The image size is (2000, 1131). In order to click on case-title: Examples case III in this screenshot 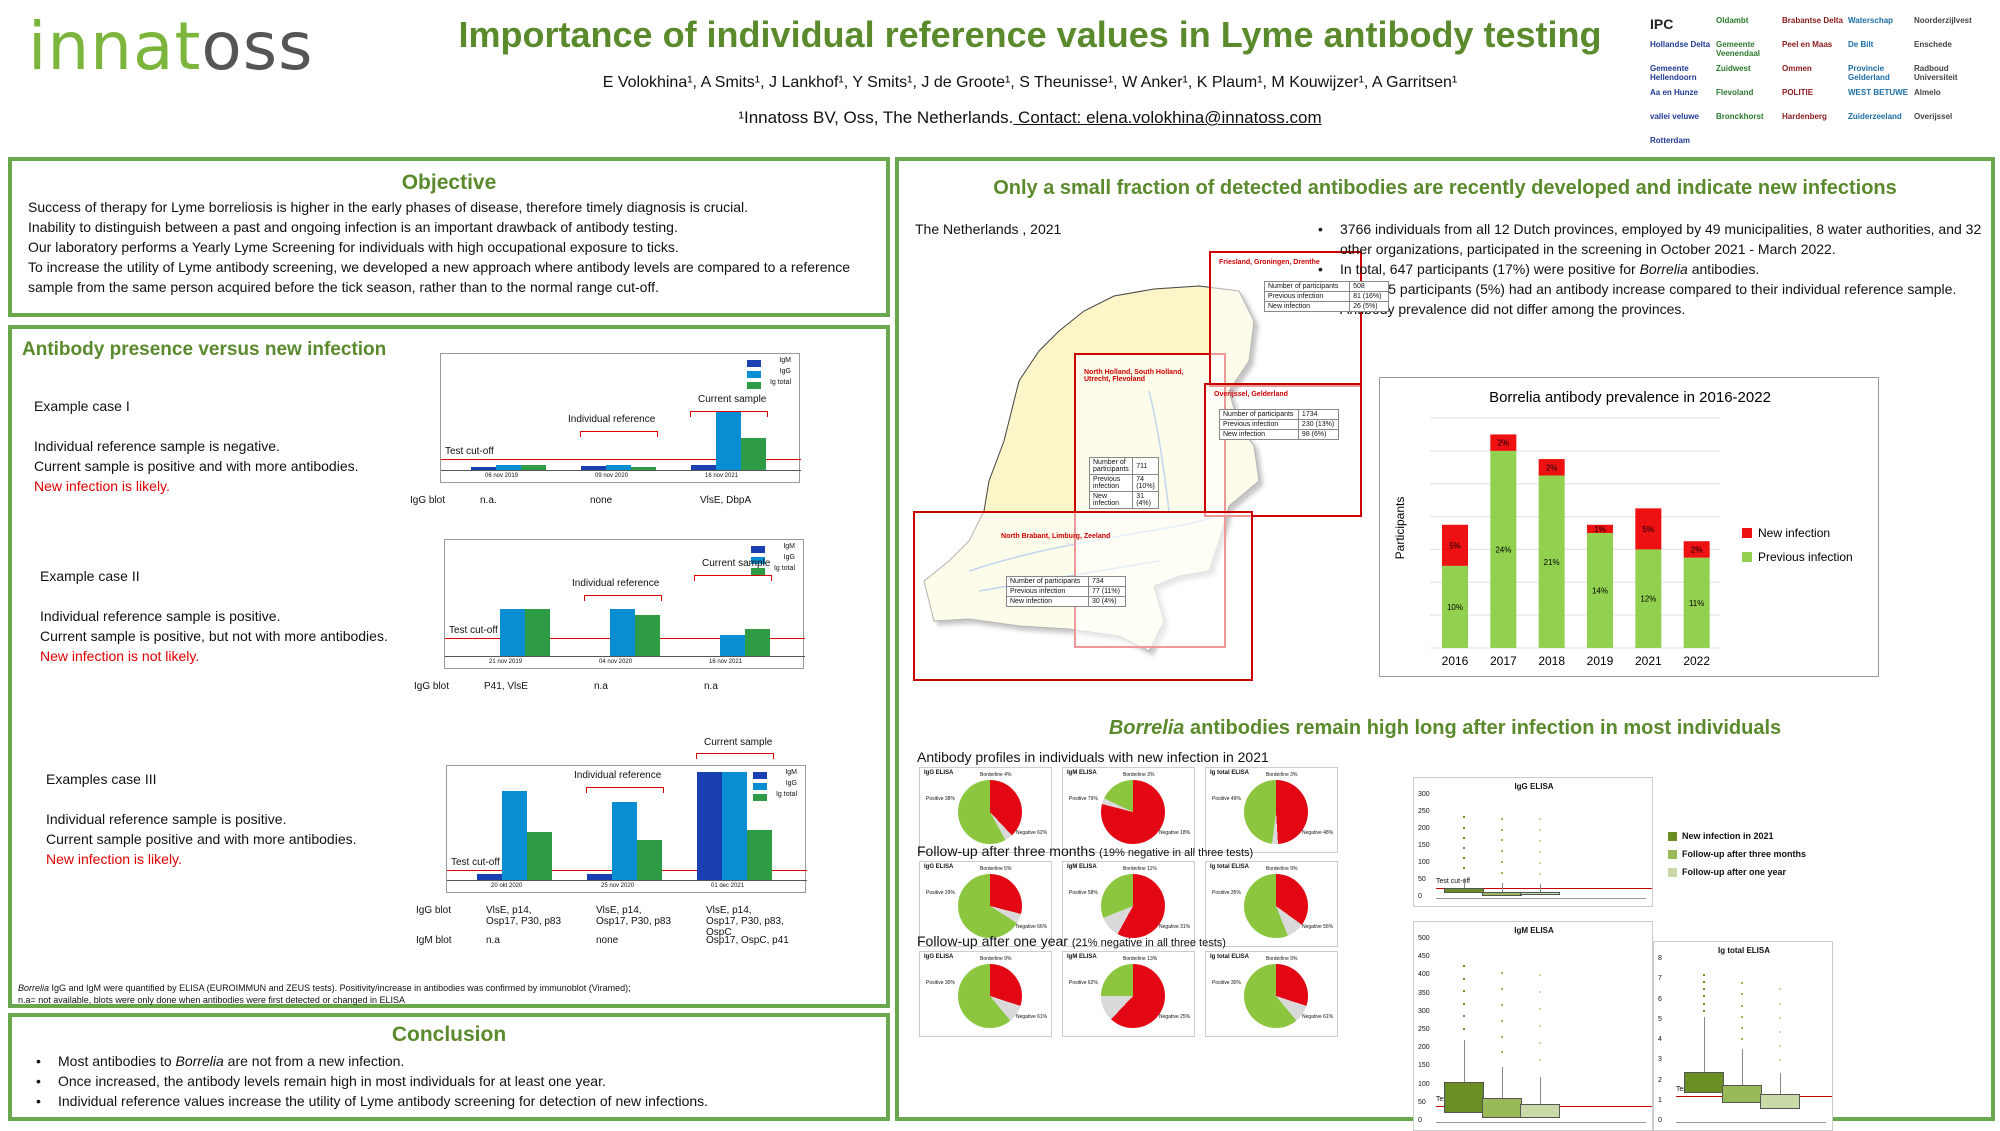, I will do `click(101, 779)`.